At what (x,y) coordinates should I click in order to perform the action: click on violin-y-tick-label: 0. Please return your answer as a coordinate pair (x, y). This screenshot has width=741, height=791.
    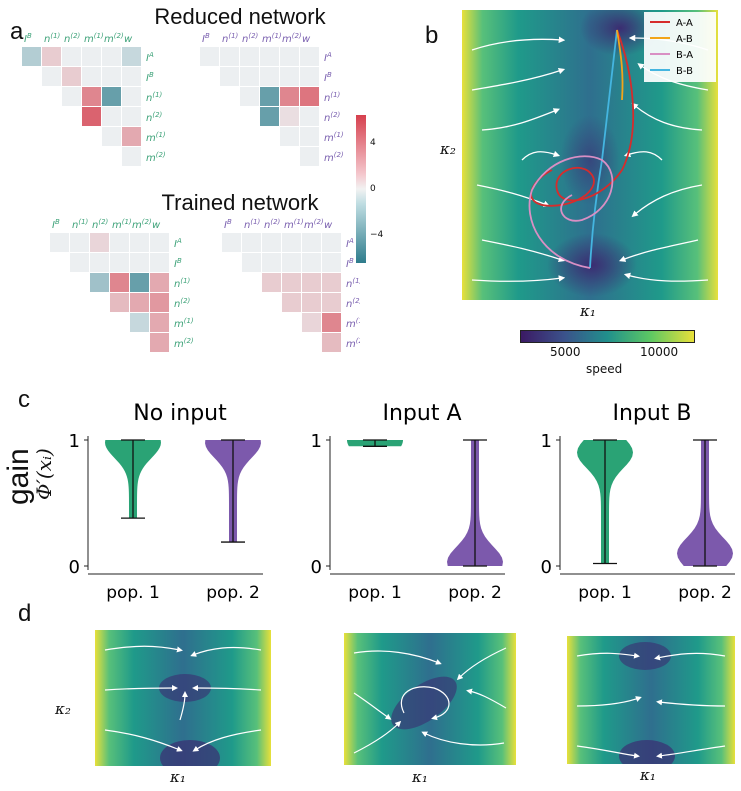
    Looking at the image, I should click on (546, 567).